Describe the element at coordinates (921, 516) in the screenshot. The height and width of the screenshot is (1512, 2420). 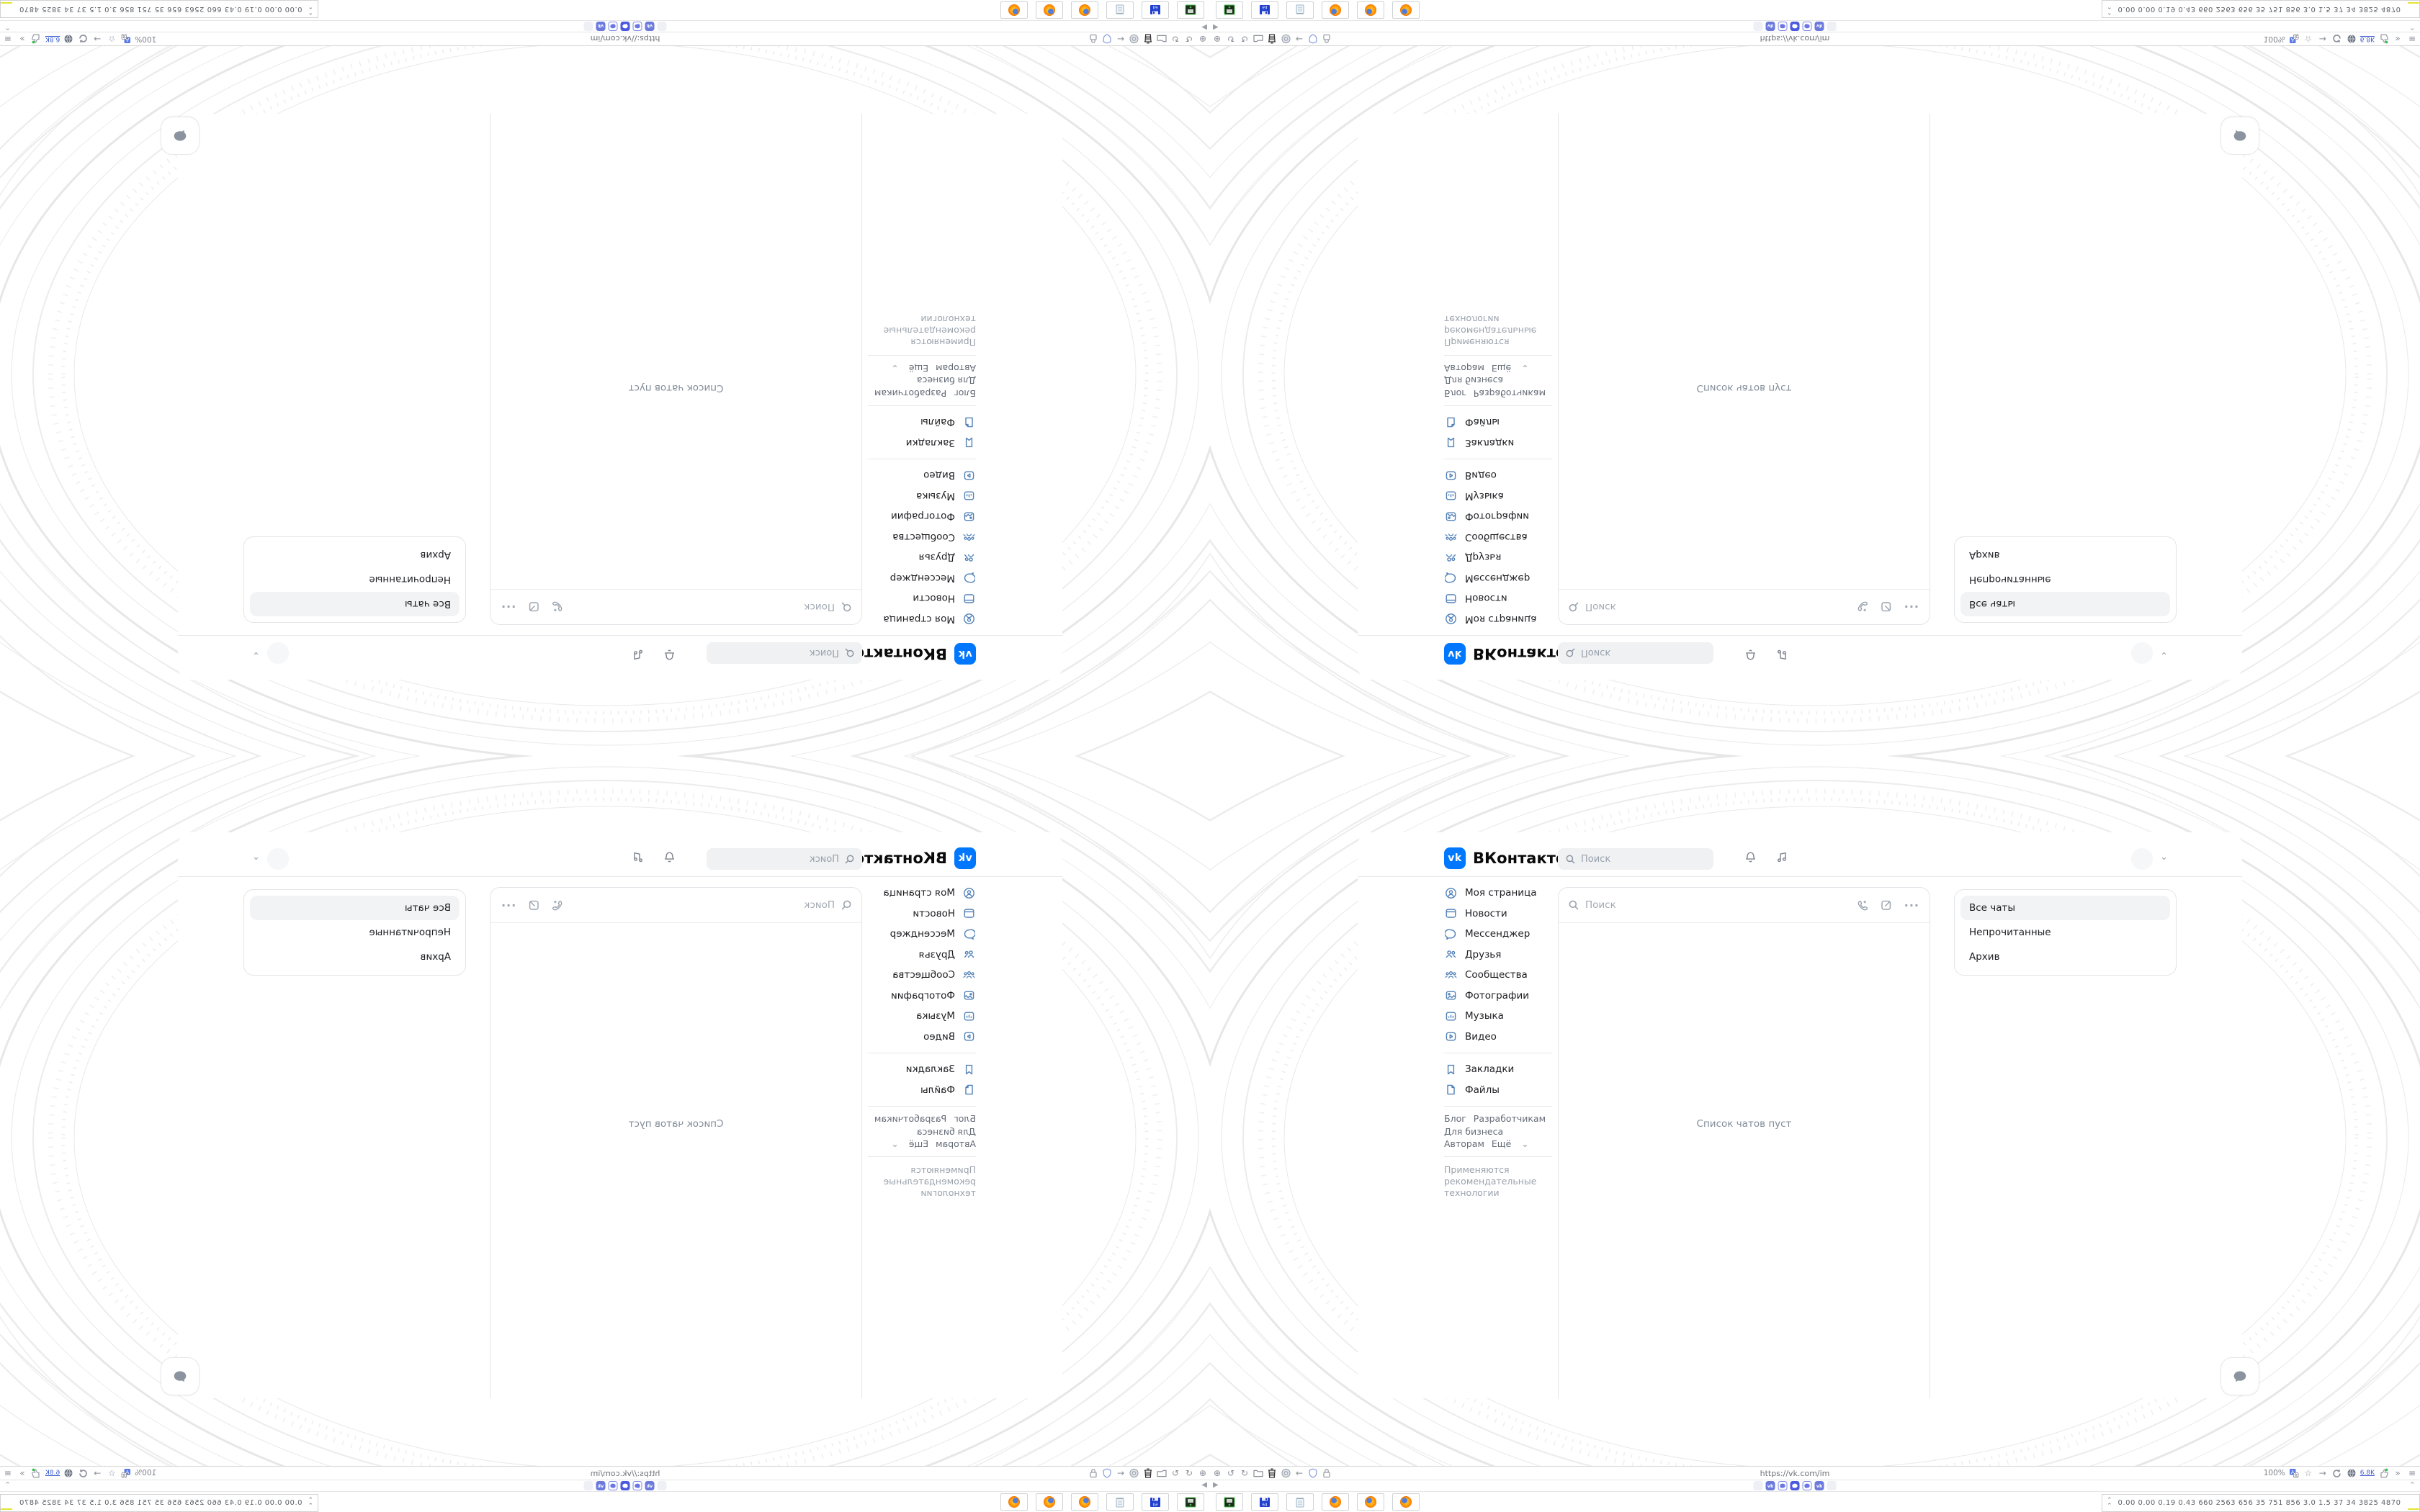
I see `sidebar-item-photos: Фотографии` at that location.